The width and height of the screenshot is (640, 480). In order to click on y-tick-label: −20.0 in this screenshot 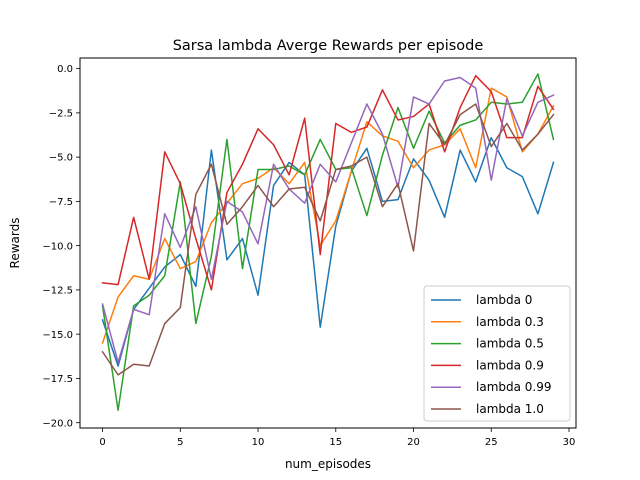, I will do `click(57, 423)`.